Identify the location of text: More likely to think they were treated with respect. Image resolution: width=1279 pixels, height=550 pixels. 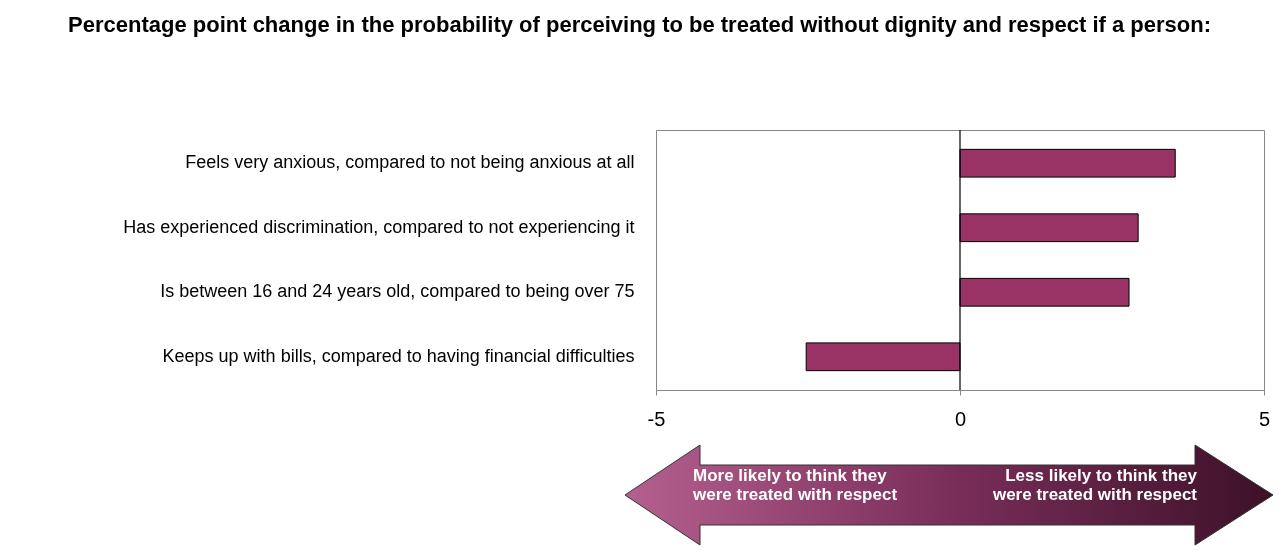
(795, 485).